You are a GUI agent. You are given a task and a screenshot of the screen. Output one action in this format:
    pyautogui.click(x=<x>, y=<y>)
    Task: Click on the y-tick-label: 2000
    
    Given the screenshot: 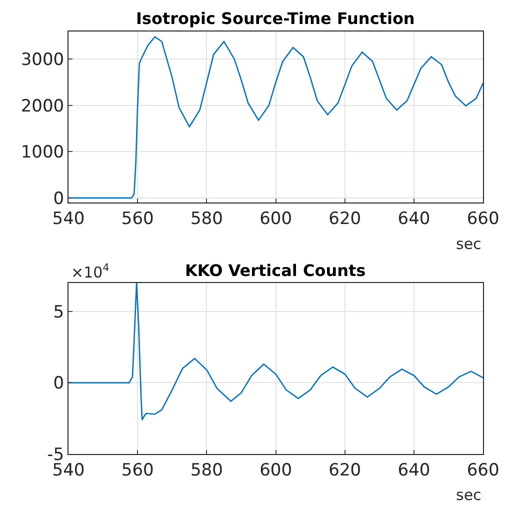 What is the action you would take?
    pyautogui.click(x=42, y=106)
    